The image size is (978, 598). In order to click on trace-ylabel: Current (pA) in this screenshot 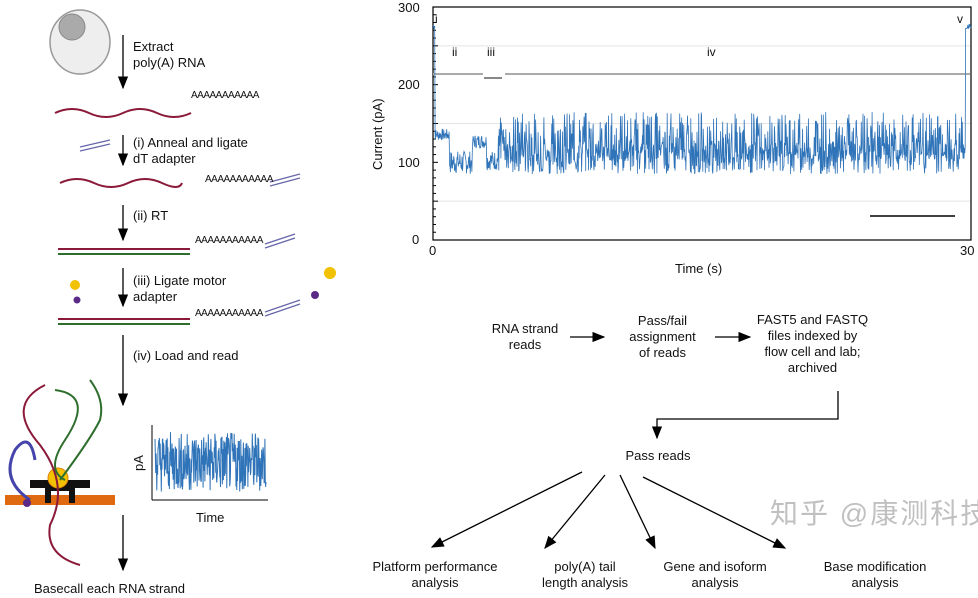, I will do `click(377, 134)`.